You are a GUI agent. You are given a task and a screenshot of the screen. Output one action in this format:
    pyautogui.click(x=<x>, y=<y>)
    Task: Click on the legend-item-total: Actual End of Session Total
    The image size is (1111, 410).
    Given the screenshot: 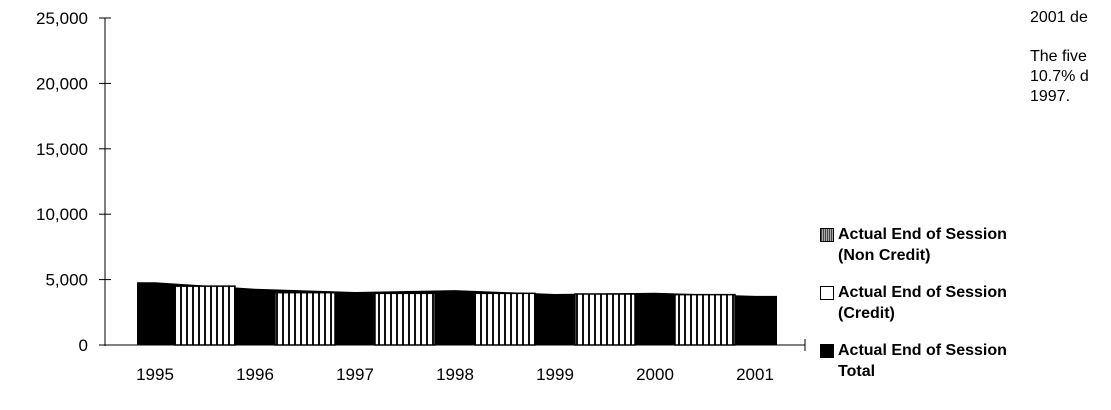 What is the action you would take?
    pyautogui.click(x=964, y=369)
    